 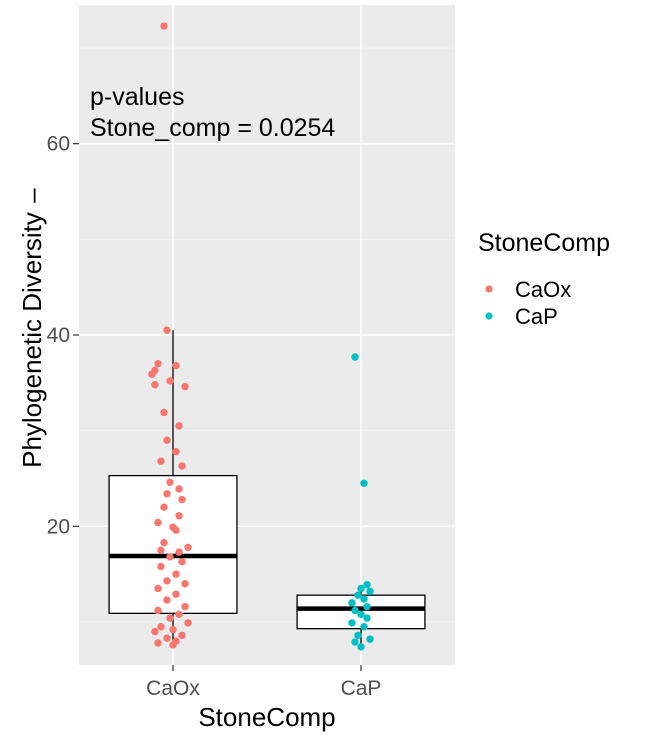 What do you see at coordinates (536, 316) in the screenshot?
I see `legend-label-cap: CaP` at bounding box center [536, 316].